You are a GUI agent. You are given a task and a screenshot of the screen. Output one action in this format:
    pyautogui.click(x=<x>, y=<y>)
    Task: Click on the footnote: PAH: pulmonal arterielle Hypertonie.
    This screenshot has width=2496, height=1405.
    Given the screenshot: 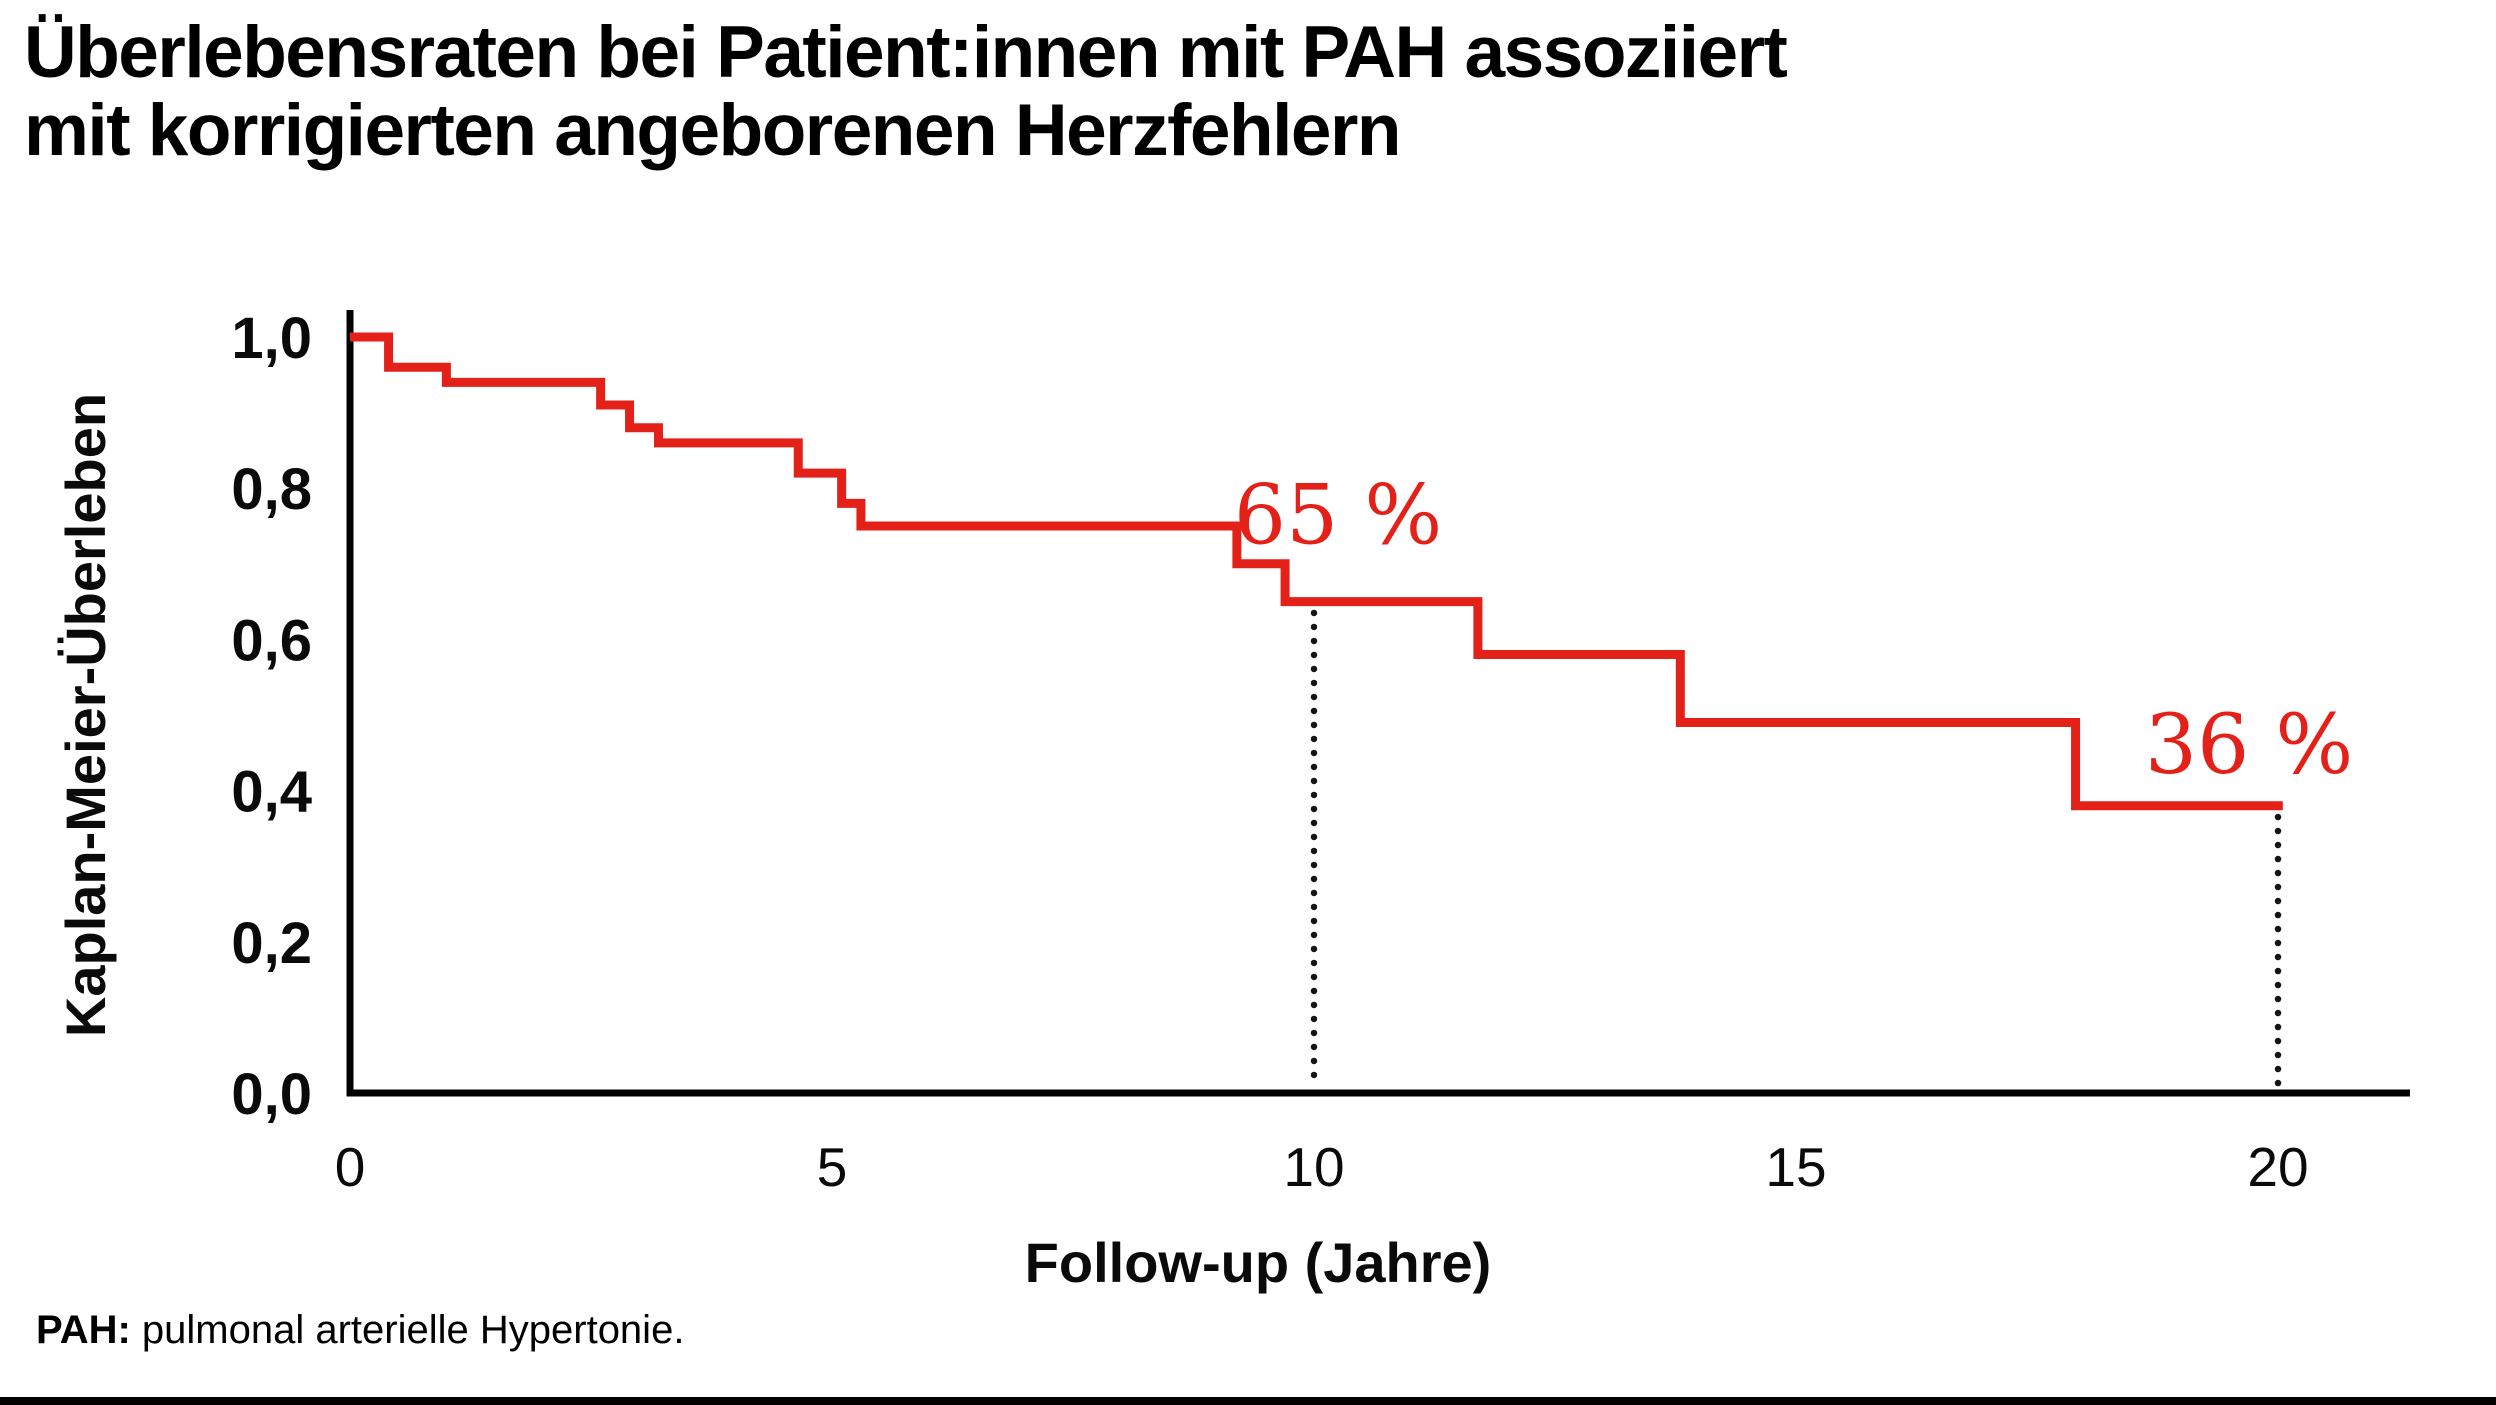 What is the action you would take?
    pyautogui.click(x=360, y=1330)
    